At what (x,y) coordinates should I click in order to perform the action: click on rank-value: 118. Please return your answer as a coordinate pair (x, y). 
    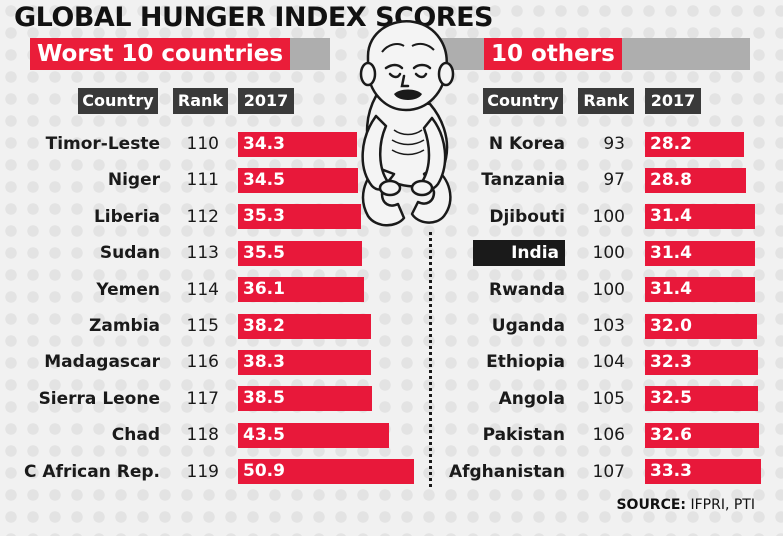
    Looking at the image, I should click on (202, 435).